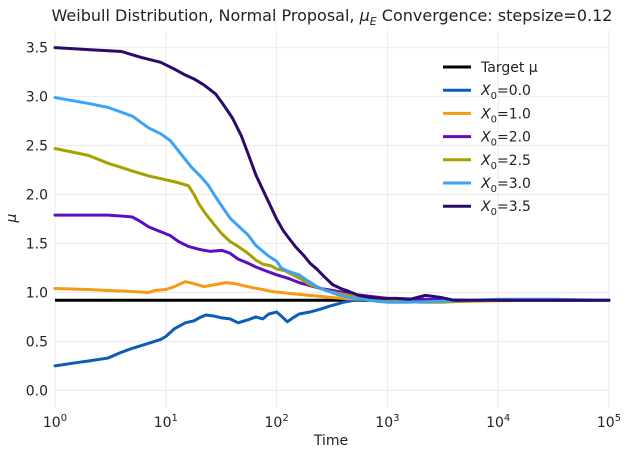 Image resolution: width=629 pixels, height=455 pixels. What do you see at coordinates (37, 49) in the screenshot?
I see `y-tick-label: 3.5` at bounding box center [37, 49].